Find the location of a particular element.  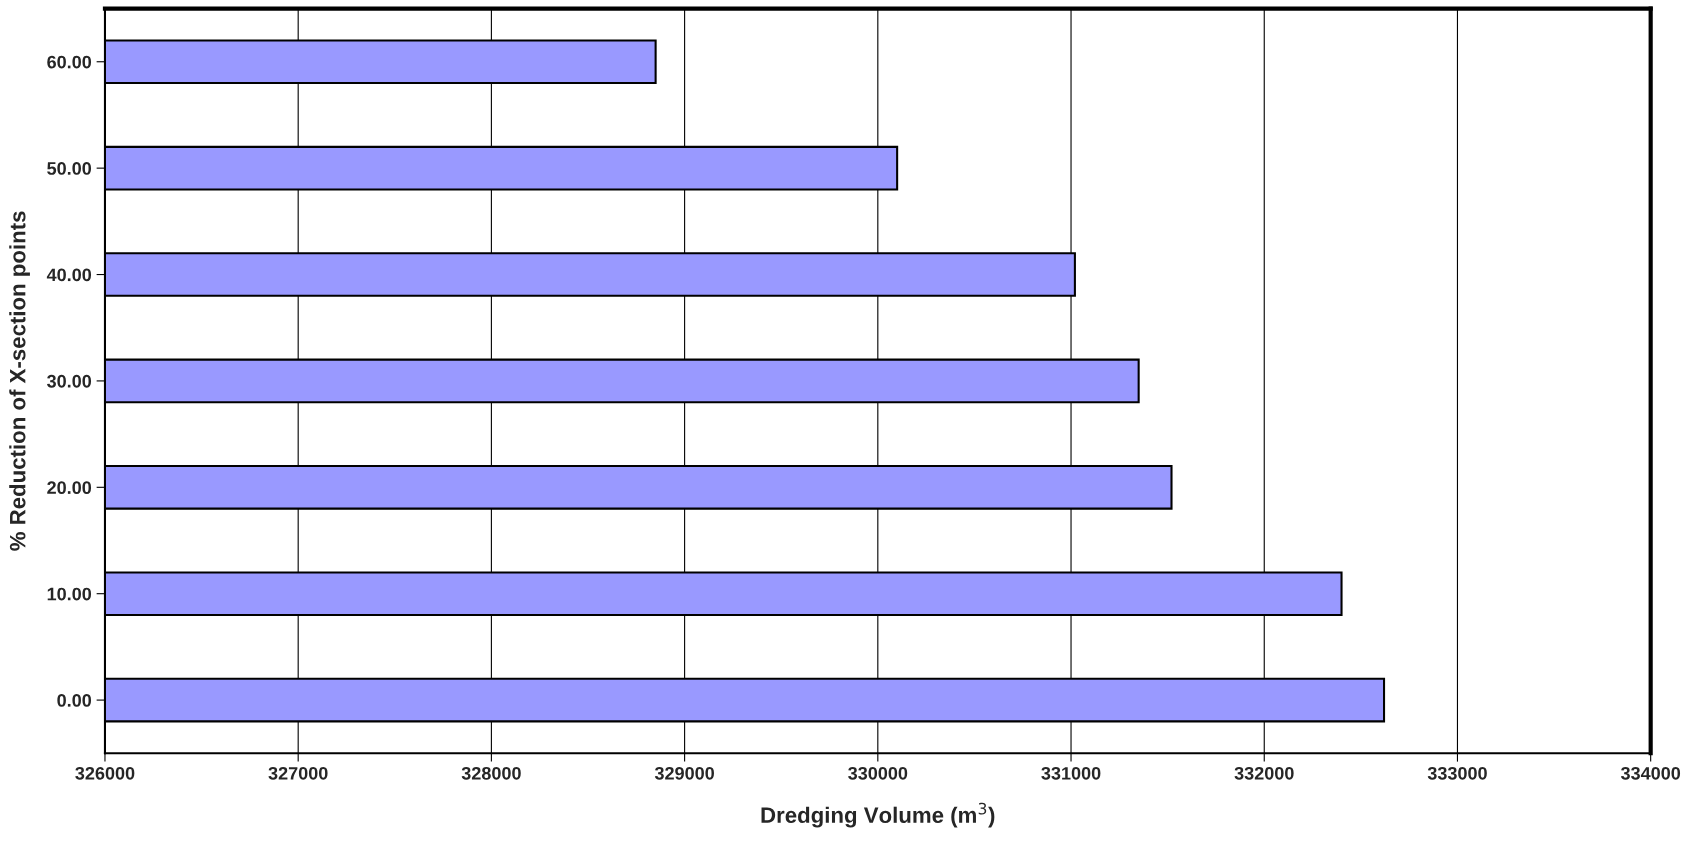

y-tick-label: 50.00 is located at coordinates (69, 168).